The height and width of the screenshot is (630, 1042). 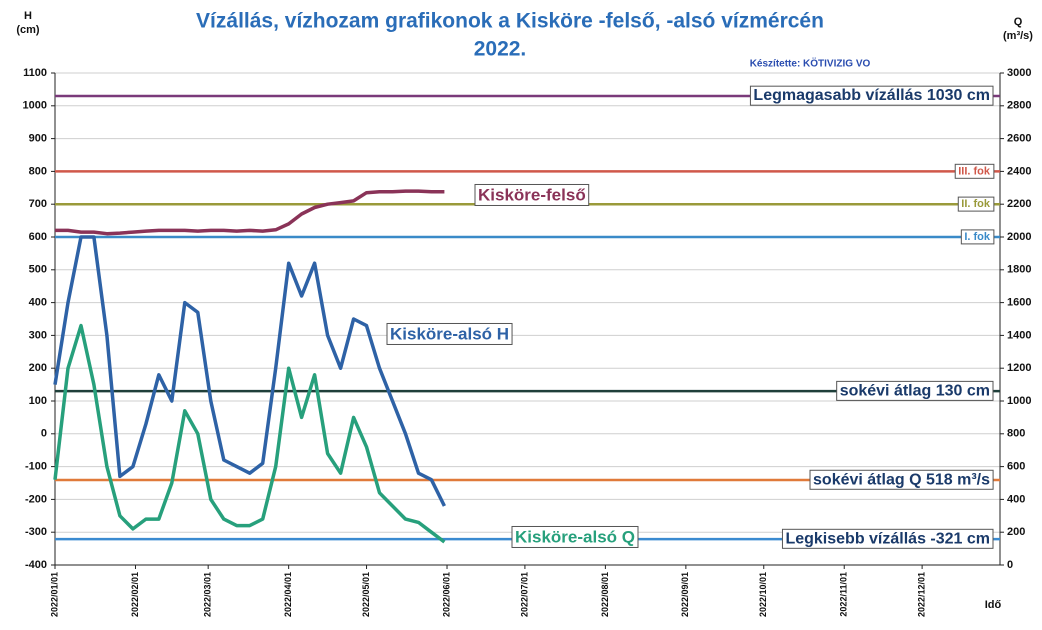 I want to click on reference-label: I. fok, so click(x=977, y=237).